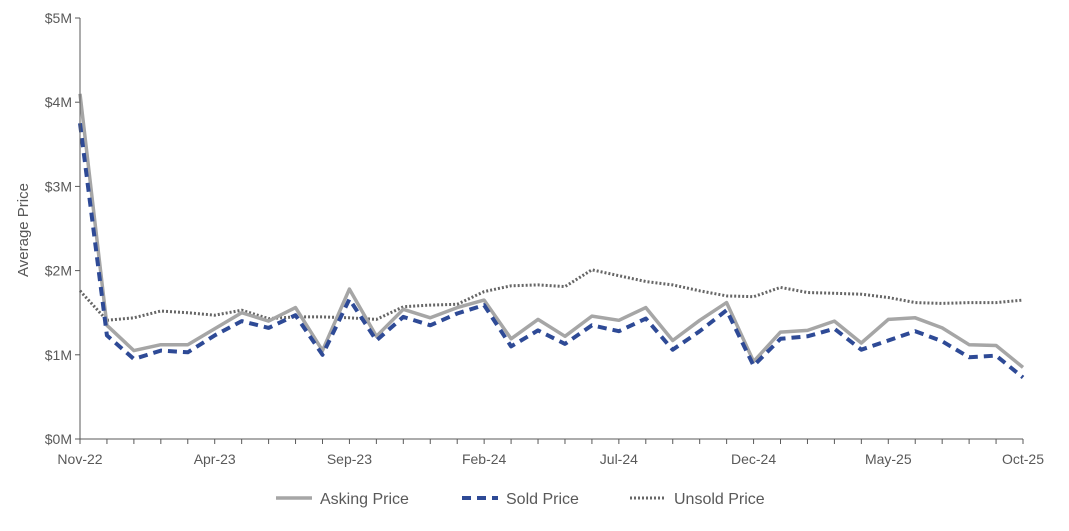 Image resolution: width=1069 pixels, height=531 pixels. I want to click on x-tick-label: Apr-23, so click(215, 459).